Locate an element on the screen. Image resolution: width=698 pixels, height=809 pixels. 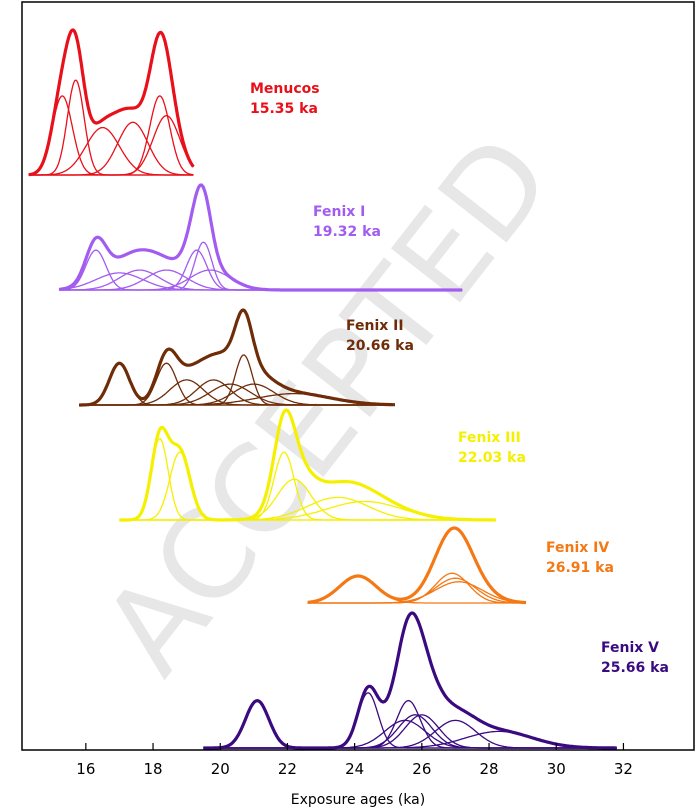
group-age-label: 19.32 ka is located at coordinates (347, 232).